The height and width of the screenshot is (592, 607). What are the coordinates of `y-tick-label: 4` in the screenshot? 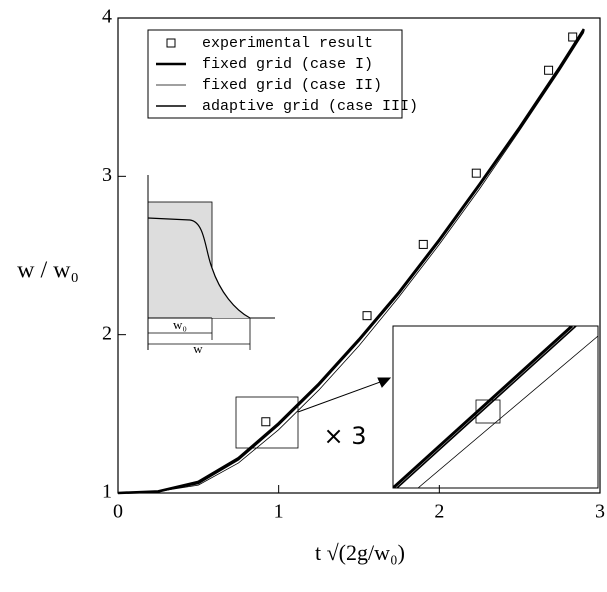 It's located at (107, 17).